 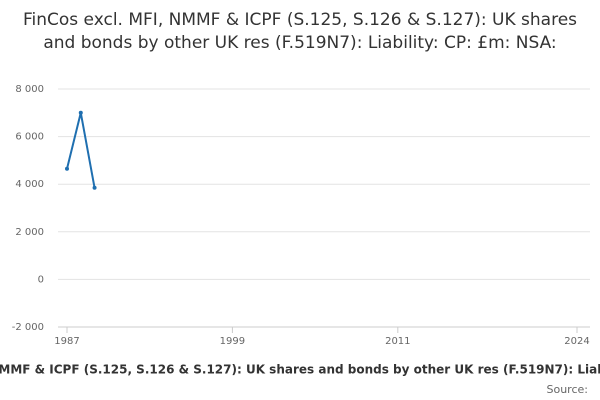 I want to click on x-tick-label: 2024, so click(x=576, y=341).